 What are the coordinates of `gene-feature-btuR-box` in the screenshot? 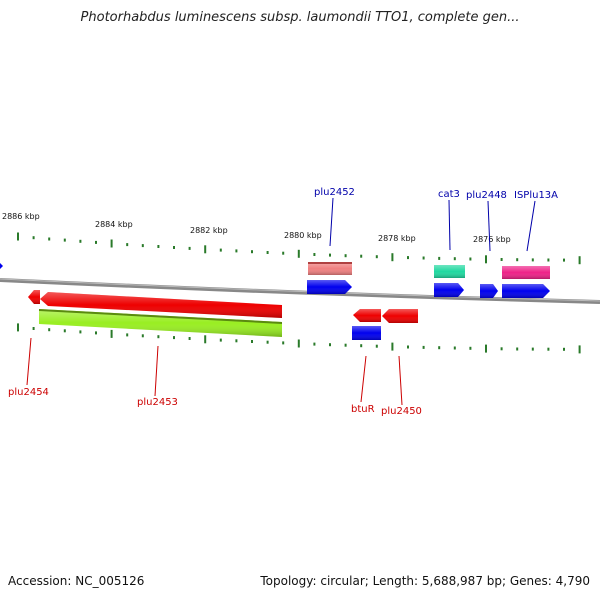 It's located at (366, 333).